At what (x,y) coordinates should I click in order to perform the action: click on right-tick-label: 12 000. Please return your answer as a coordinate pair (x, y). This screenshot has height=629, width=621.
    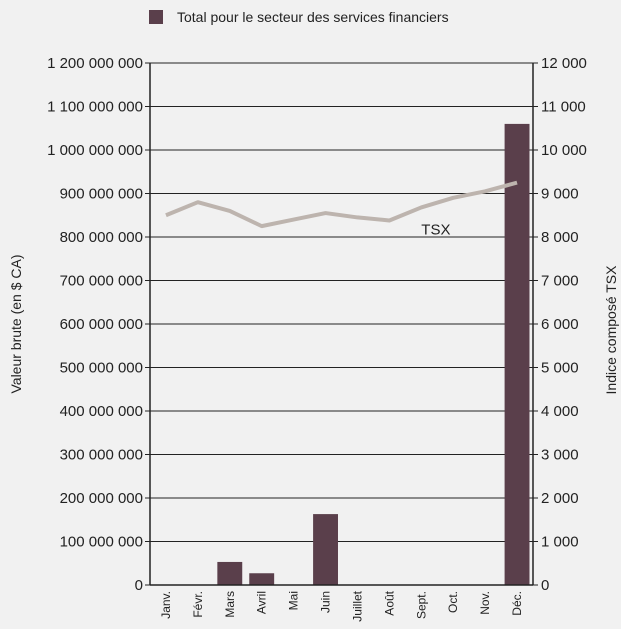
    Looking at the image, I should click on (564, 63).